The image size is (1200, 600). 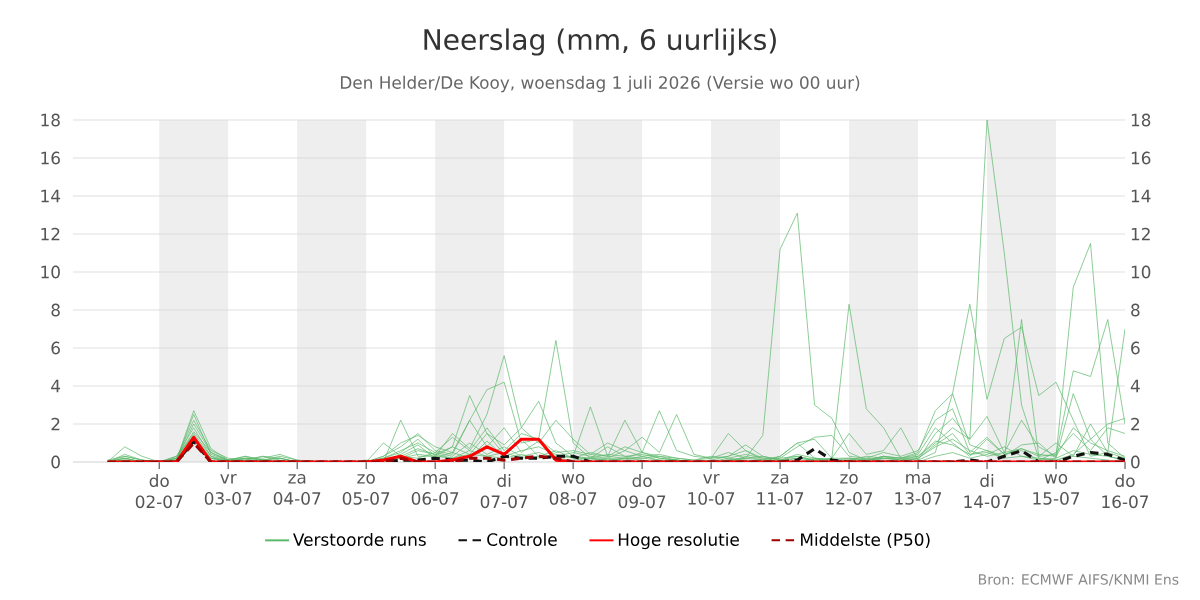 What do you see at coordinates (1056, 489) in the screenshot?
I see `x-tick-label: wo 15-07` at bounding box center [1056, 489].